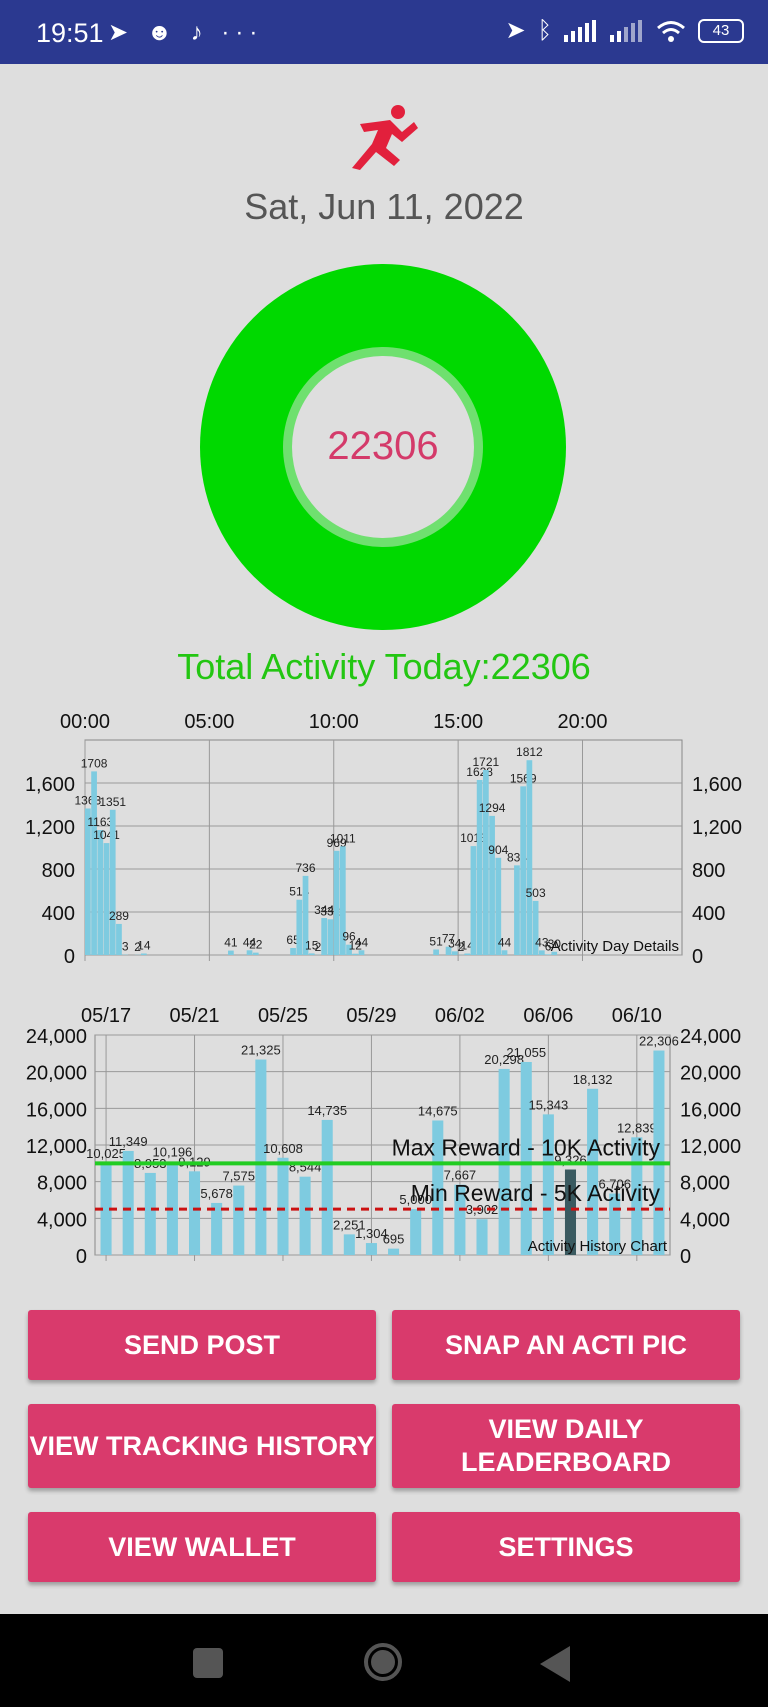 Image resolution: width=768 pixels, height=1707 pixels. What do you see at coordinates (283, 1016) in the screenshot?
I see `x-tick-label: 05/25` at bounding box center [283, 1016].